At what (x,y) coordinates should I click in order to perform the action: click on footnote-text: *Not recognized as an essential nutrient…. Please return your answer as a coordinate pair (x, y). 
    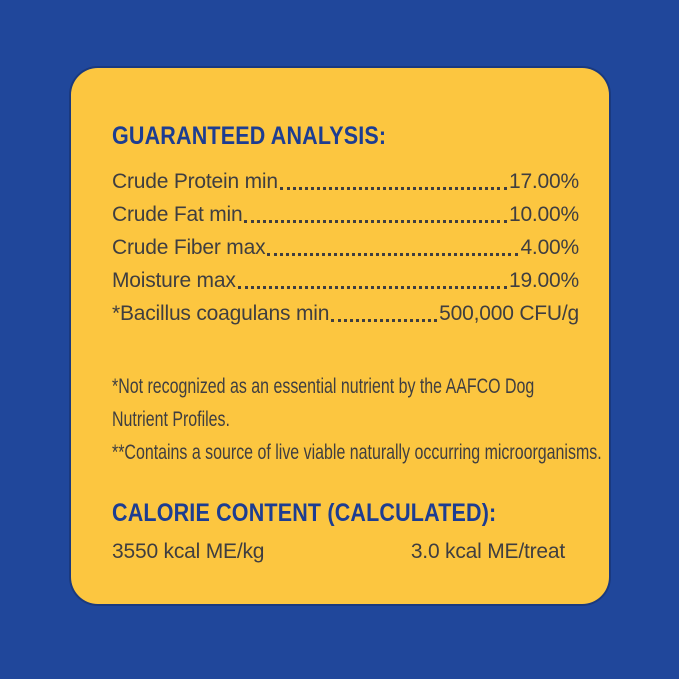
    Looking at the image, I should click on (323, 386).